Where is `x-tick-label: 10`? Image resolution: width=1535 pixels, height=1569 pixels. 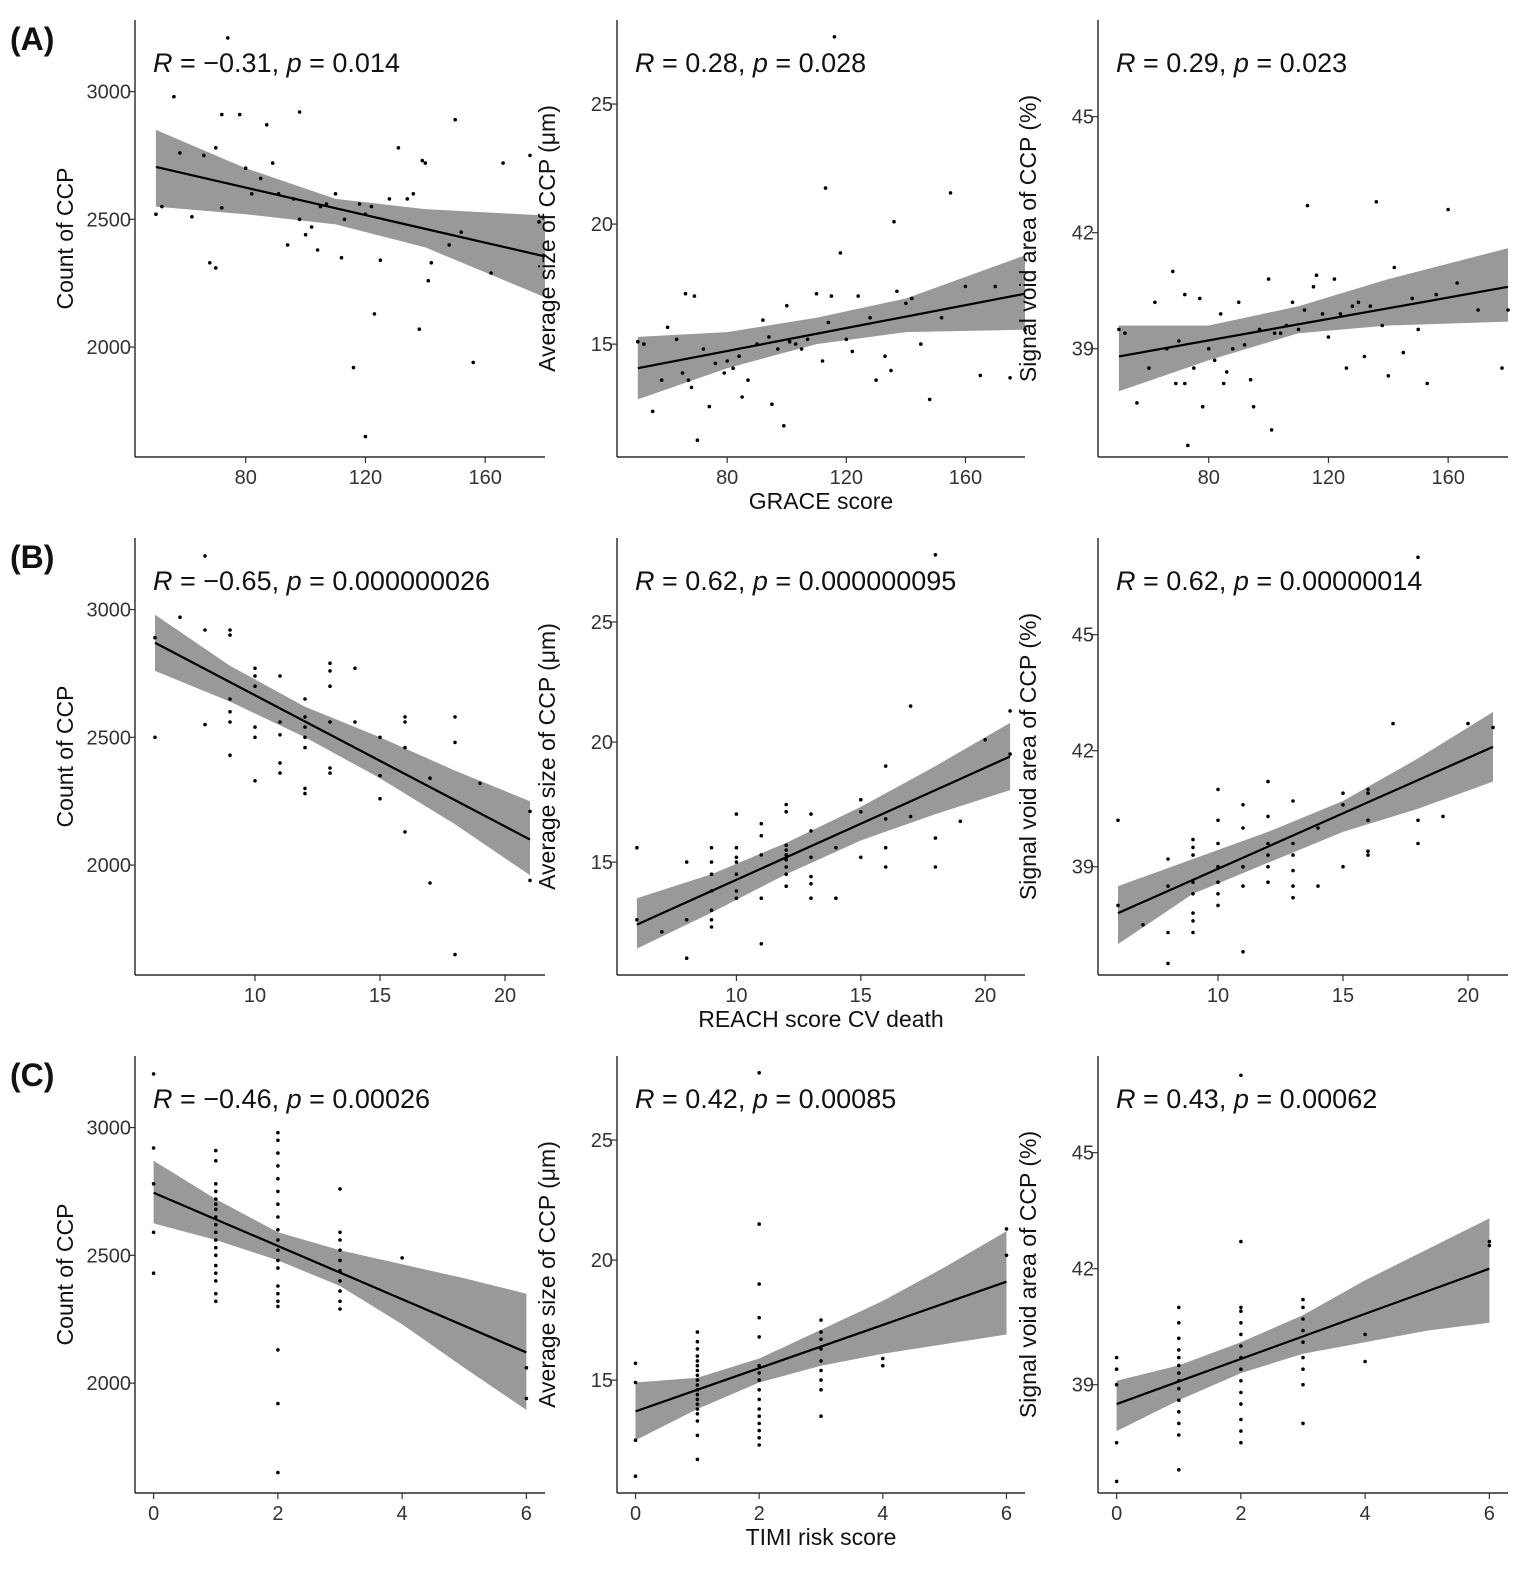
x-tick-label: 10 is located at coordinates (255, 996).